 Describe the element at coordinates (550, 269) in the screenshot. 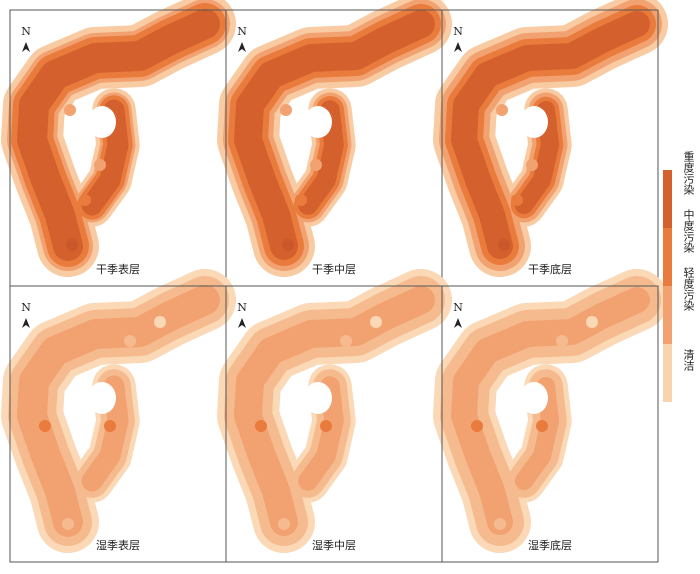

I see `panel-label: 干季底层` at that location.